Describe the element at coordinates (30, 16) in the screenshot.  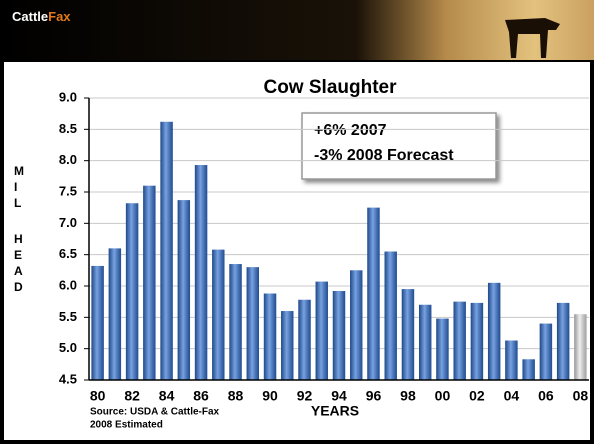
I see `brand-part: Cattle` at that location.